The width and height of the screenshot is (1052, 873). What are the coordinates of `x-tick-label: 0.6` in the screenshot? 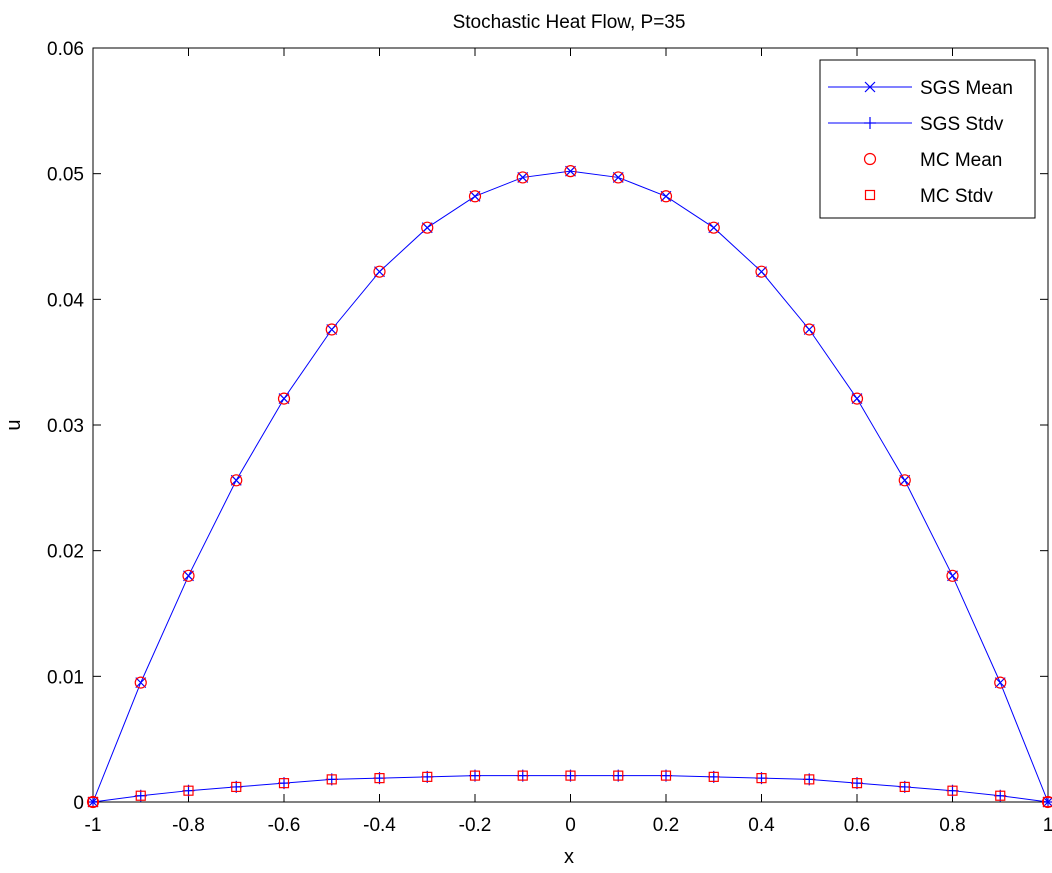 It's located at (857, 825).